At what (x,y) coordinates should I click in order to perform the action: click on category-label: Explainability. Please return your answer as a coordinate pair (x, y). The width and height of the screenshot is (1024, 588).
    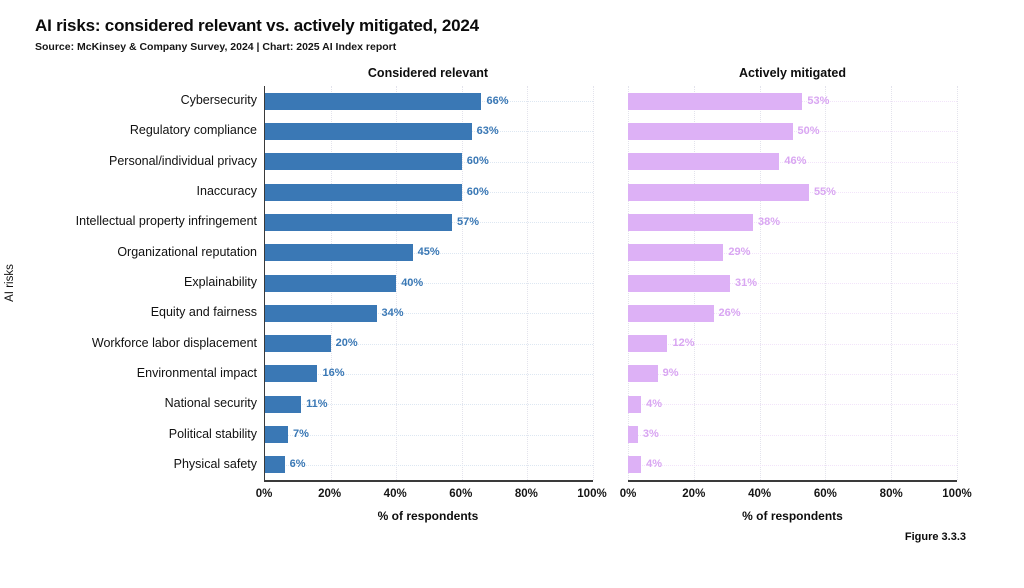
    Looking at the image, I should click on (220, 282).